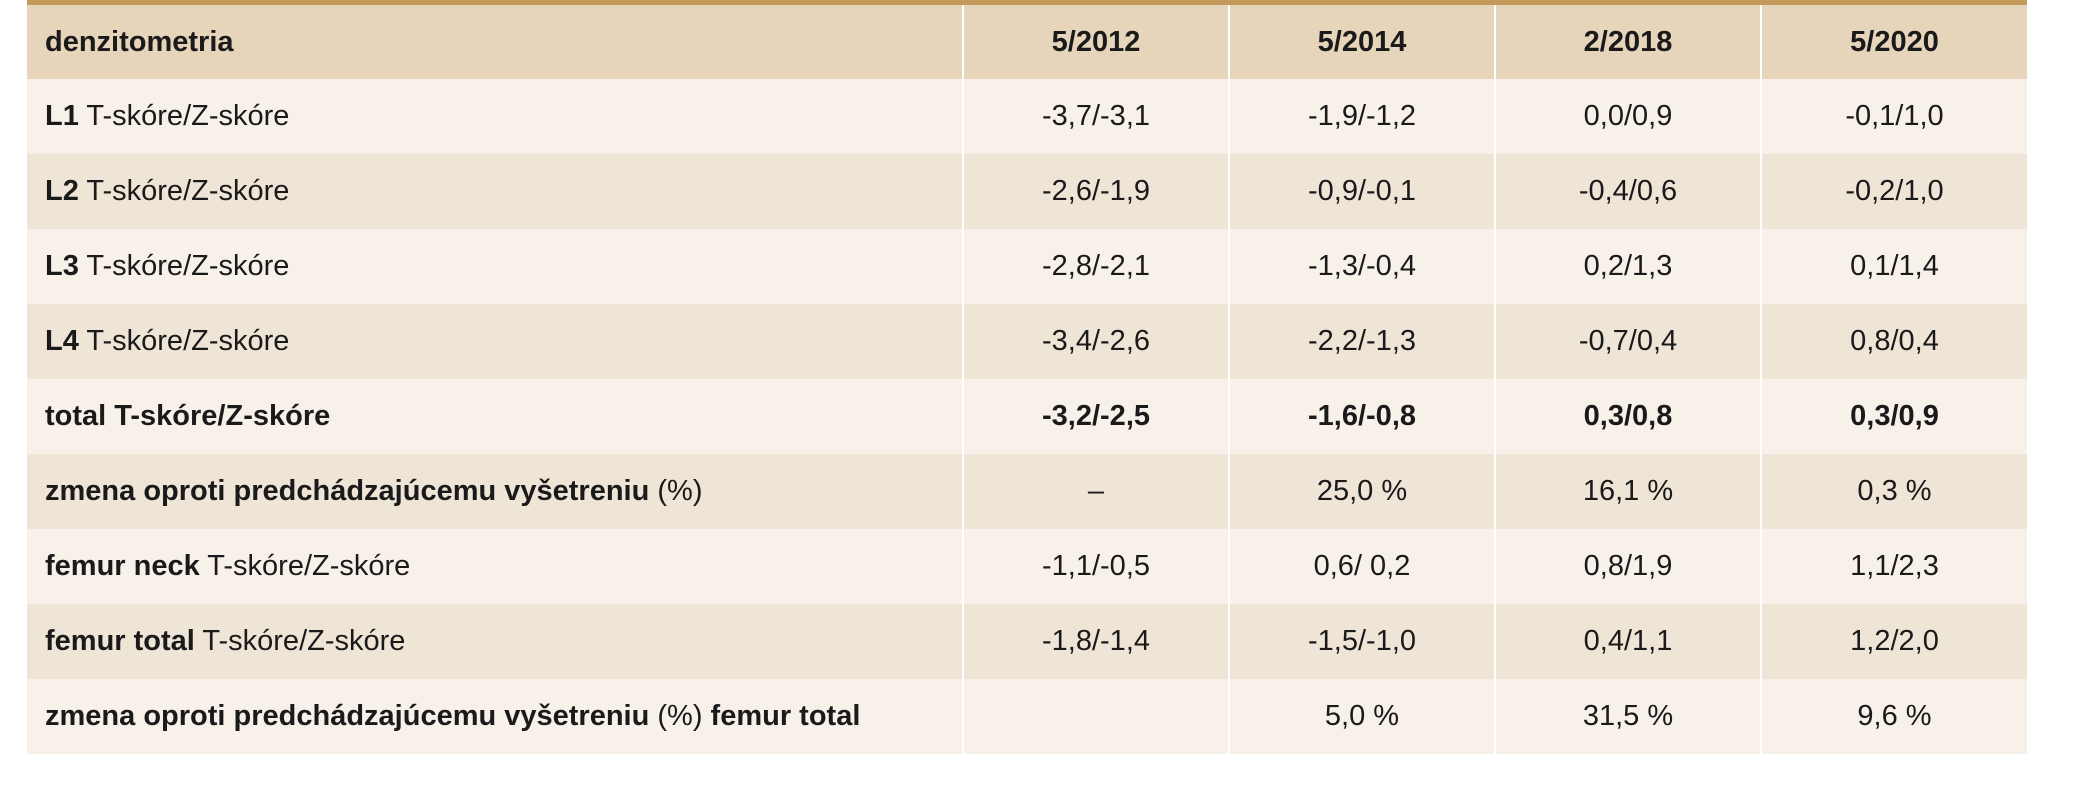 Image resolution: width=2078 pixels, height=800 pixels. What do you see at coordinates (495, 416) in the screenshot?
I see `row-label: total T-skóre/Z-skóre` at bounding box center [495, 416].